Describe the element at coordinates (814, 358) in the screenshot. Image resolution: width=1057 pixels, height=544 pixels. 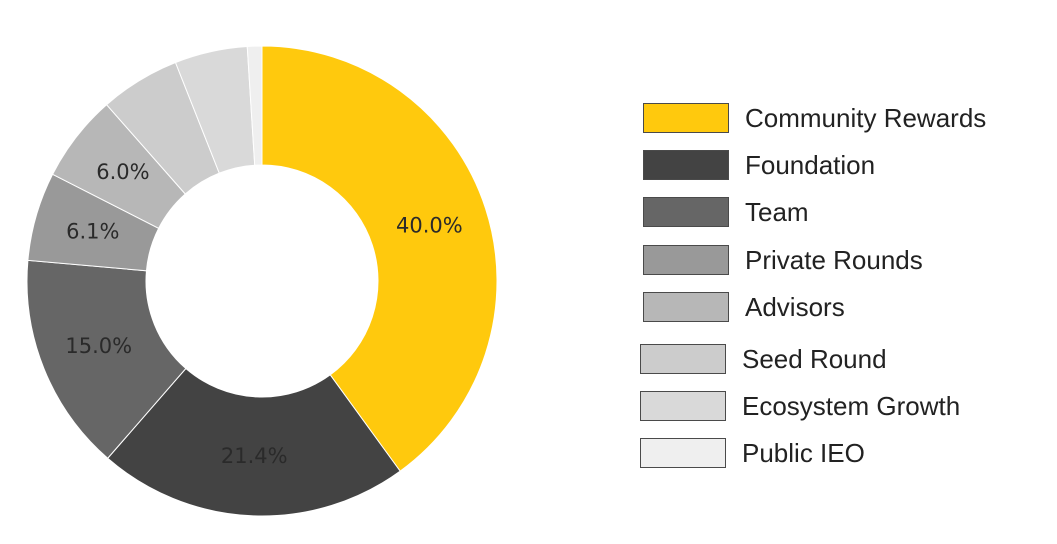
I see `legend-label: Seed Round` at that location.